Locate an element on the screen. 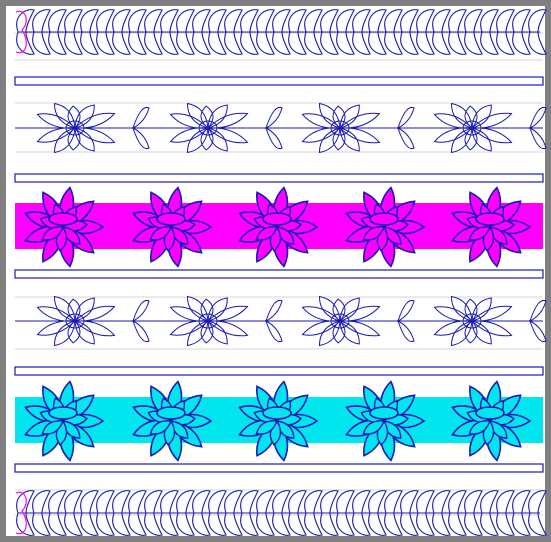 This screenshot has height=542, width=551. feather-border-top is located at coordinates (281, 32).